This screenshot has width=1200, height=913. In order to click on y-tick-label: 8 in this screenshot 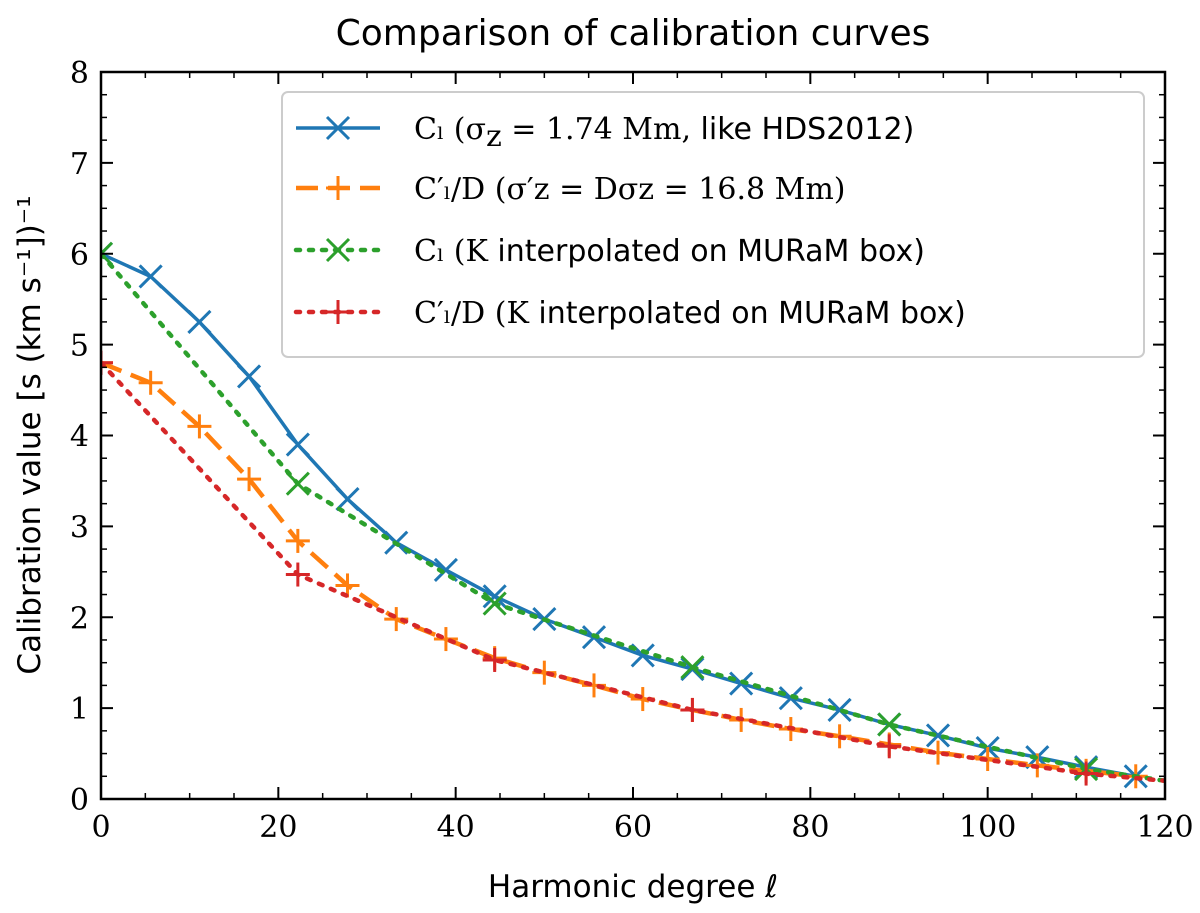, I will do `click(79, 73)`.